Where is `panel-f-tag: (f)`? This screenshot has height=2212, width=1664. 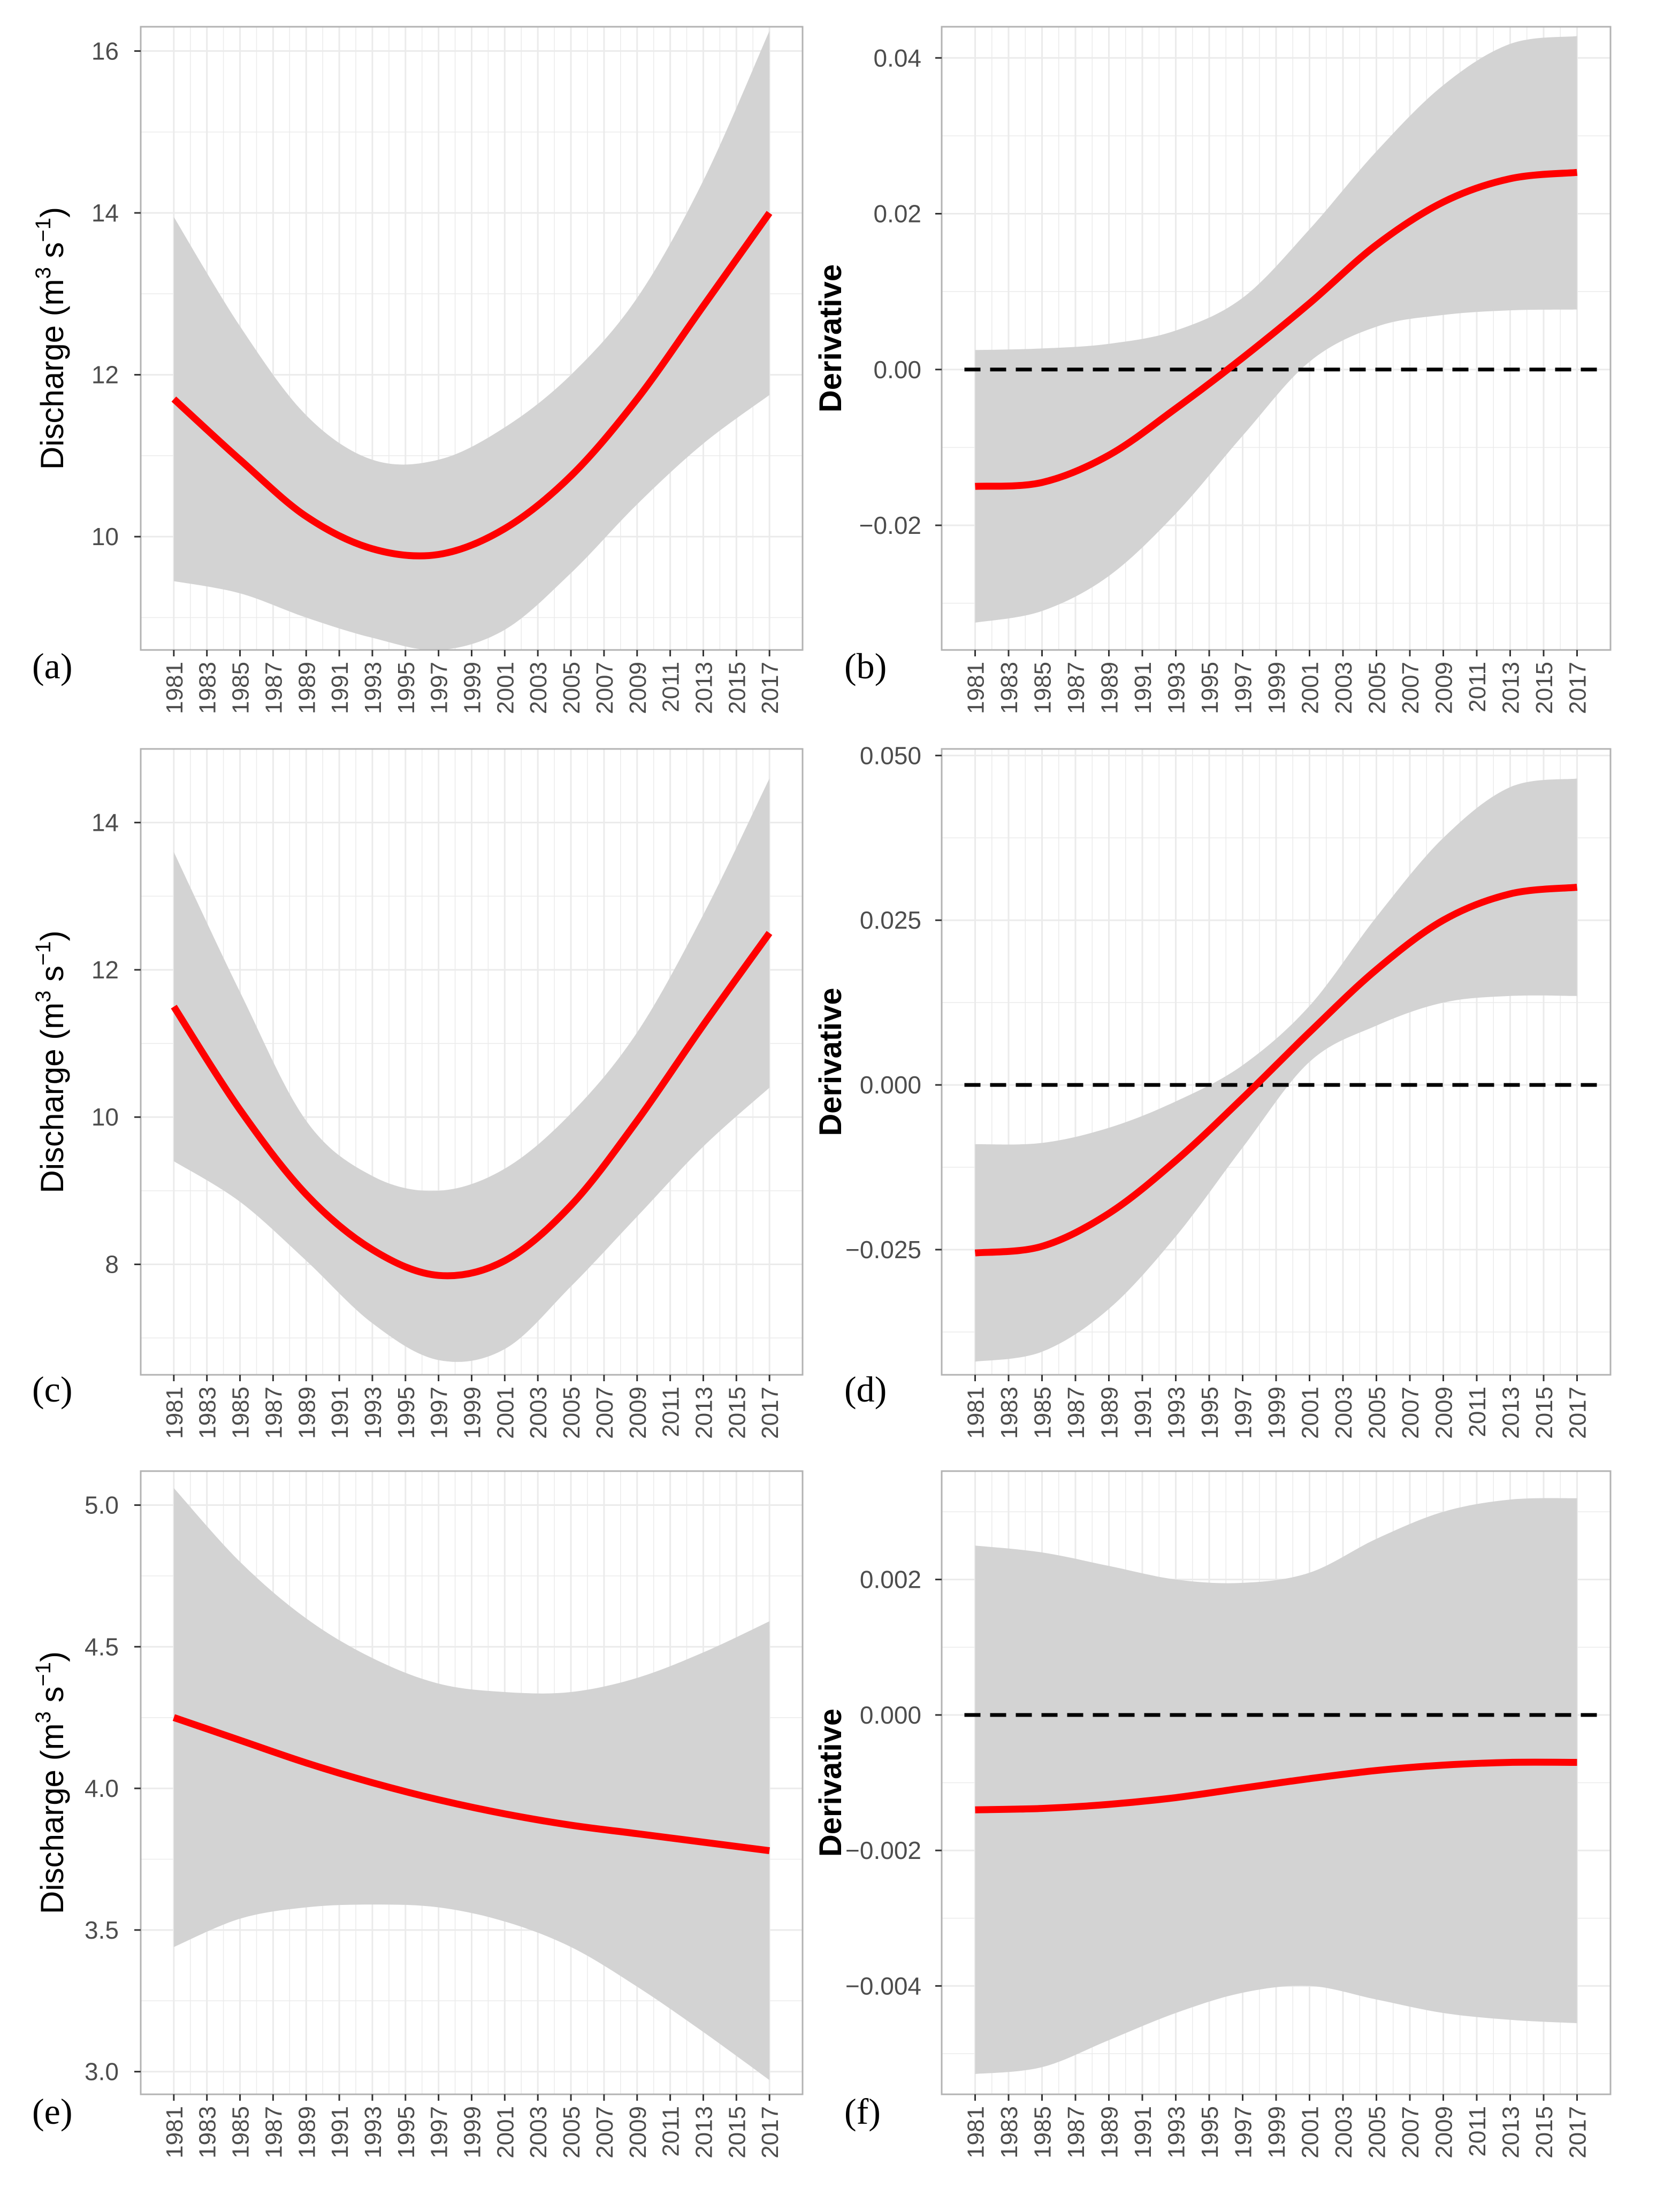
panel-f-tag: (f) is located at coordinates (862, 2111).